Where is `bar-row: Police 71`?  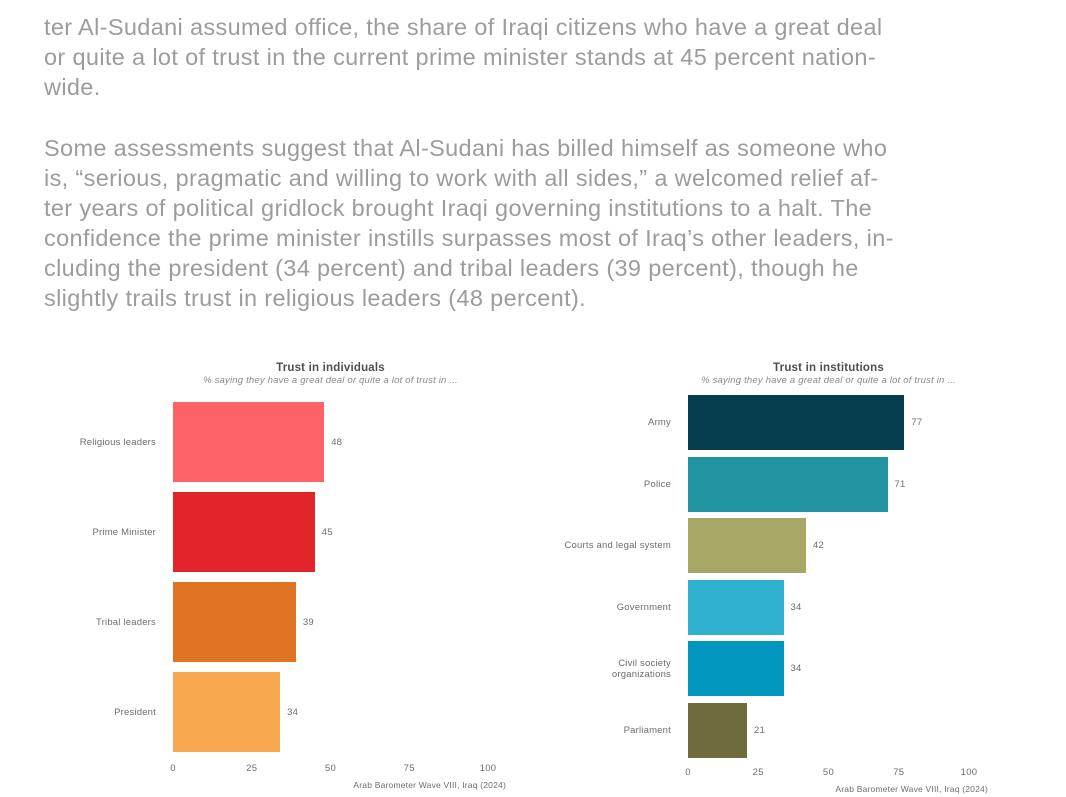 bar-row: Police 71 is located at coordinates (773, 485).